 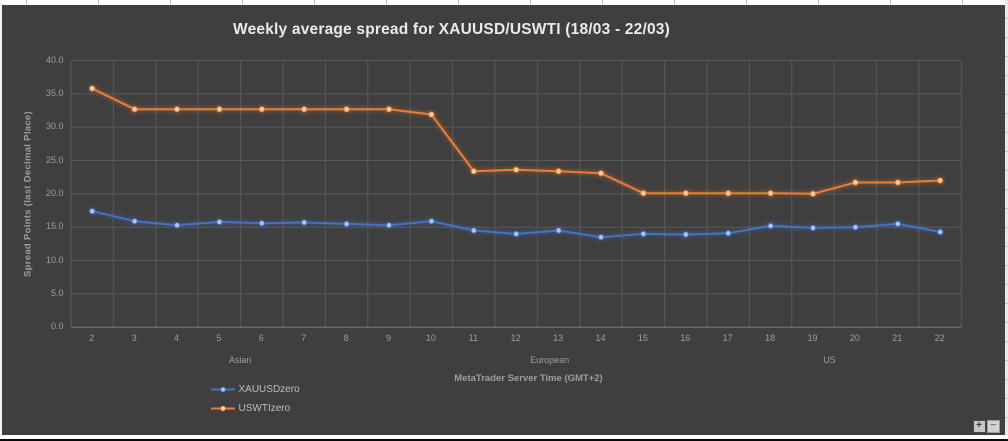 What do you see at coordinates (685, 337) in the screenshot?
I see `x-tick-label: 16` at bounding box center [685, 337].